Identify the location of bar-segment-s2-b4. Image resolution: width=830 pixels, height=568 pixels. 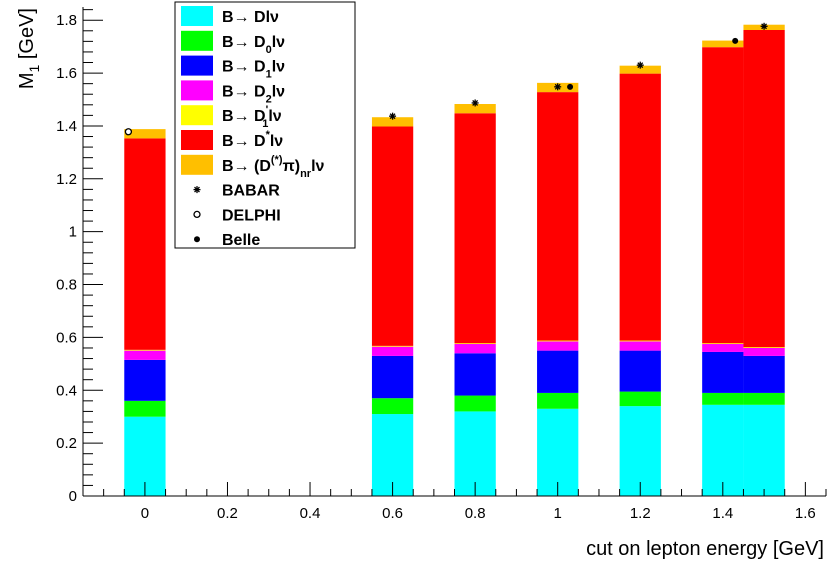
(640, 371).